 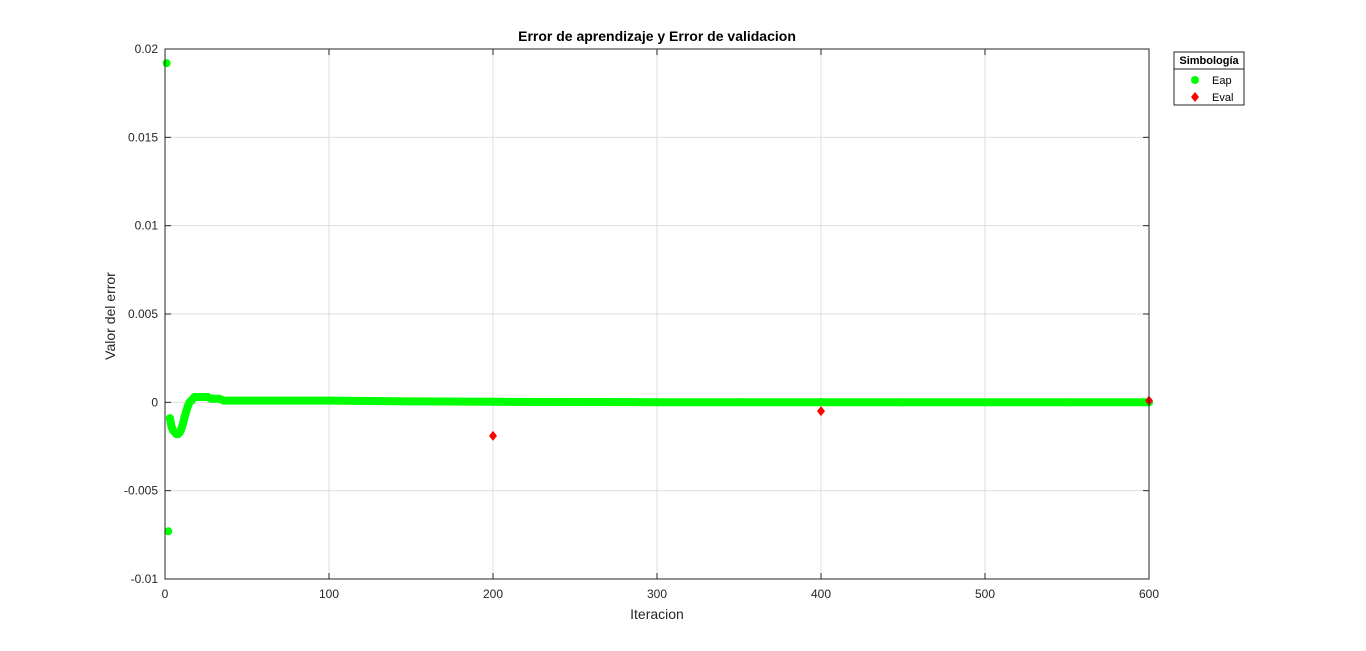 What do you see at coordinates (657, 614) in the screenshot?
I see `x-axis-label: Iteracion` at bounding box center [657, 614].